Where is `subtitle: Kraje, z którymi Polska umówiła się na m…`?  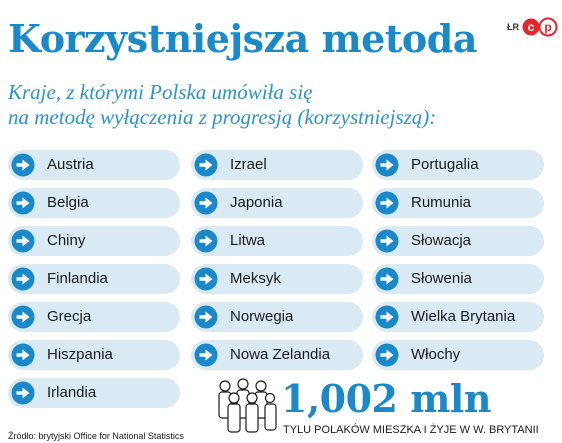
subtitle: Kraje, z którymi Polska umówiła się na m… is located at coordinates (278, 105).